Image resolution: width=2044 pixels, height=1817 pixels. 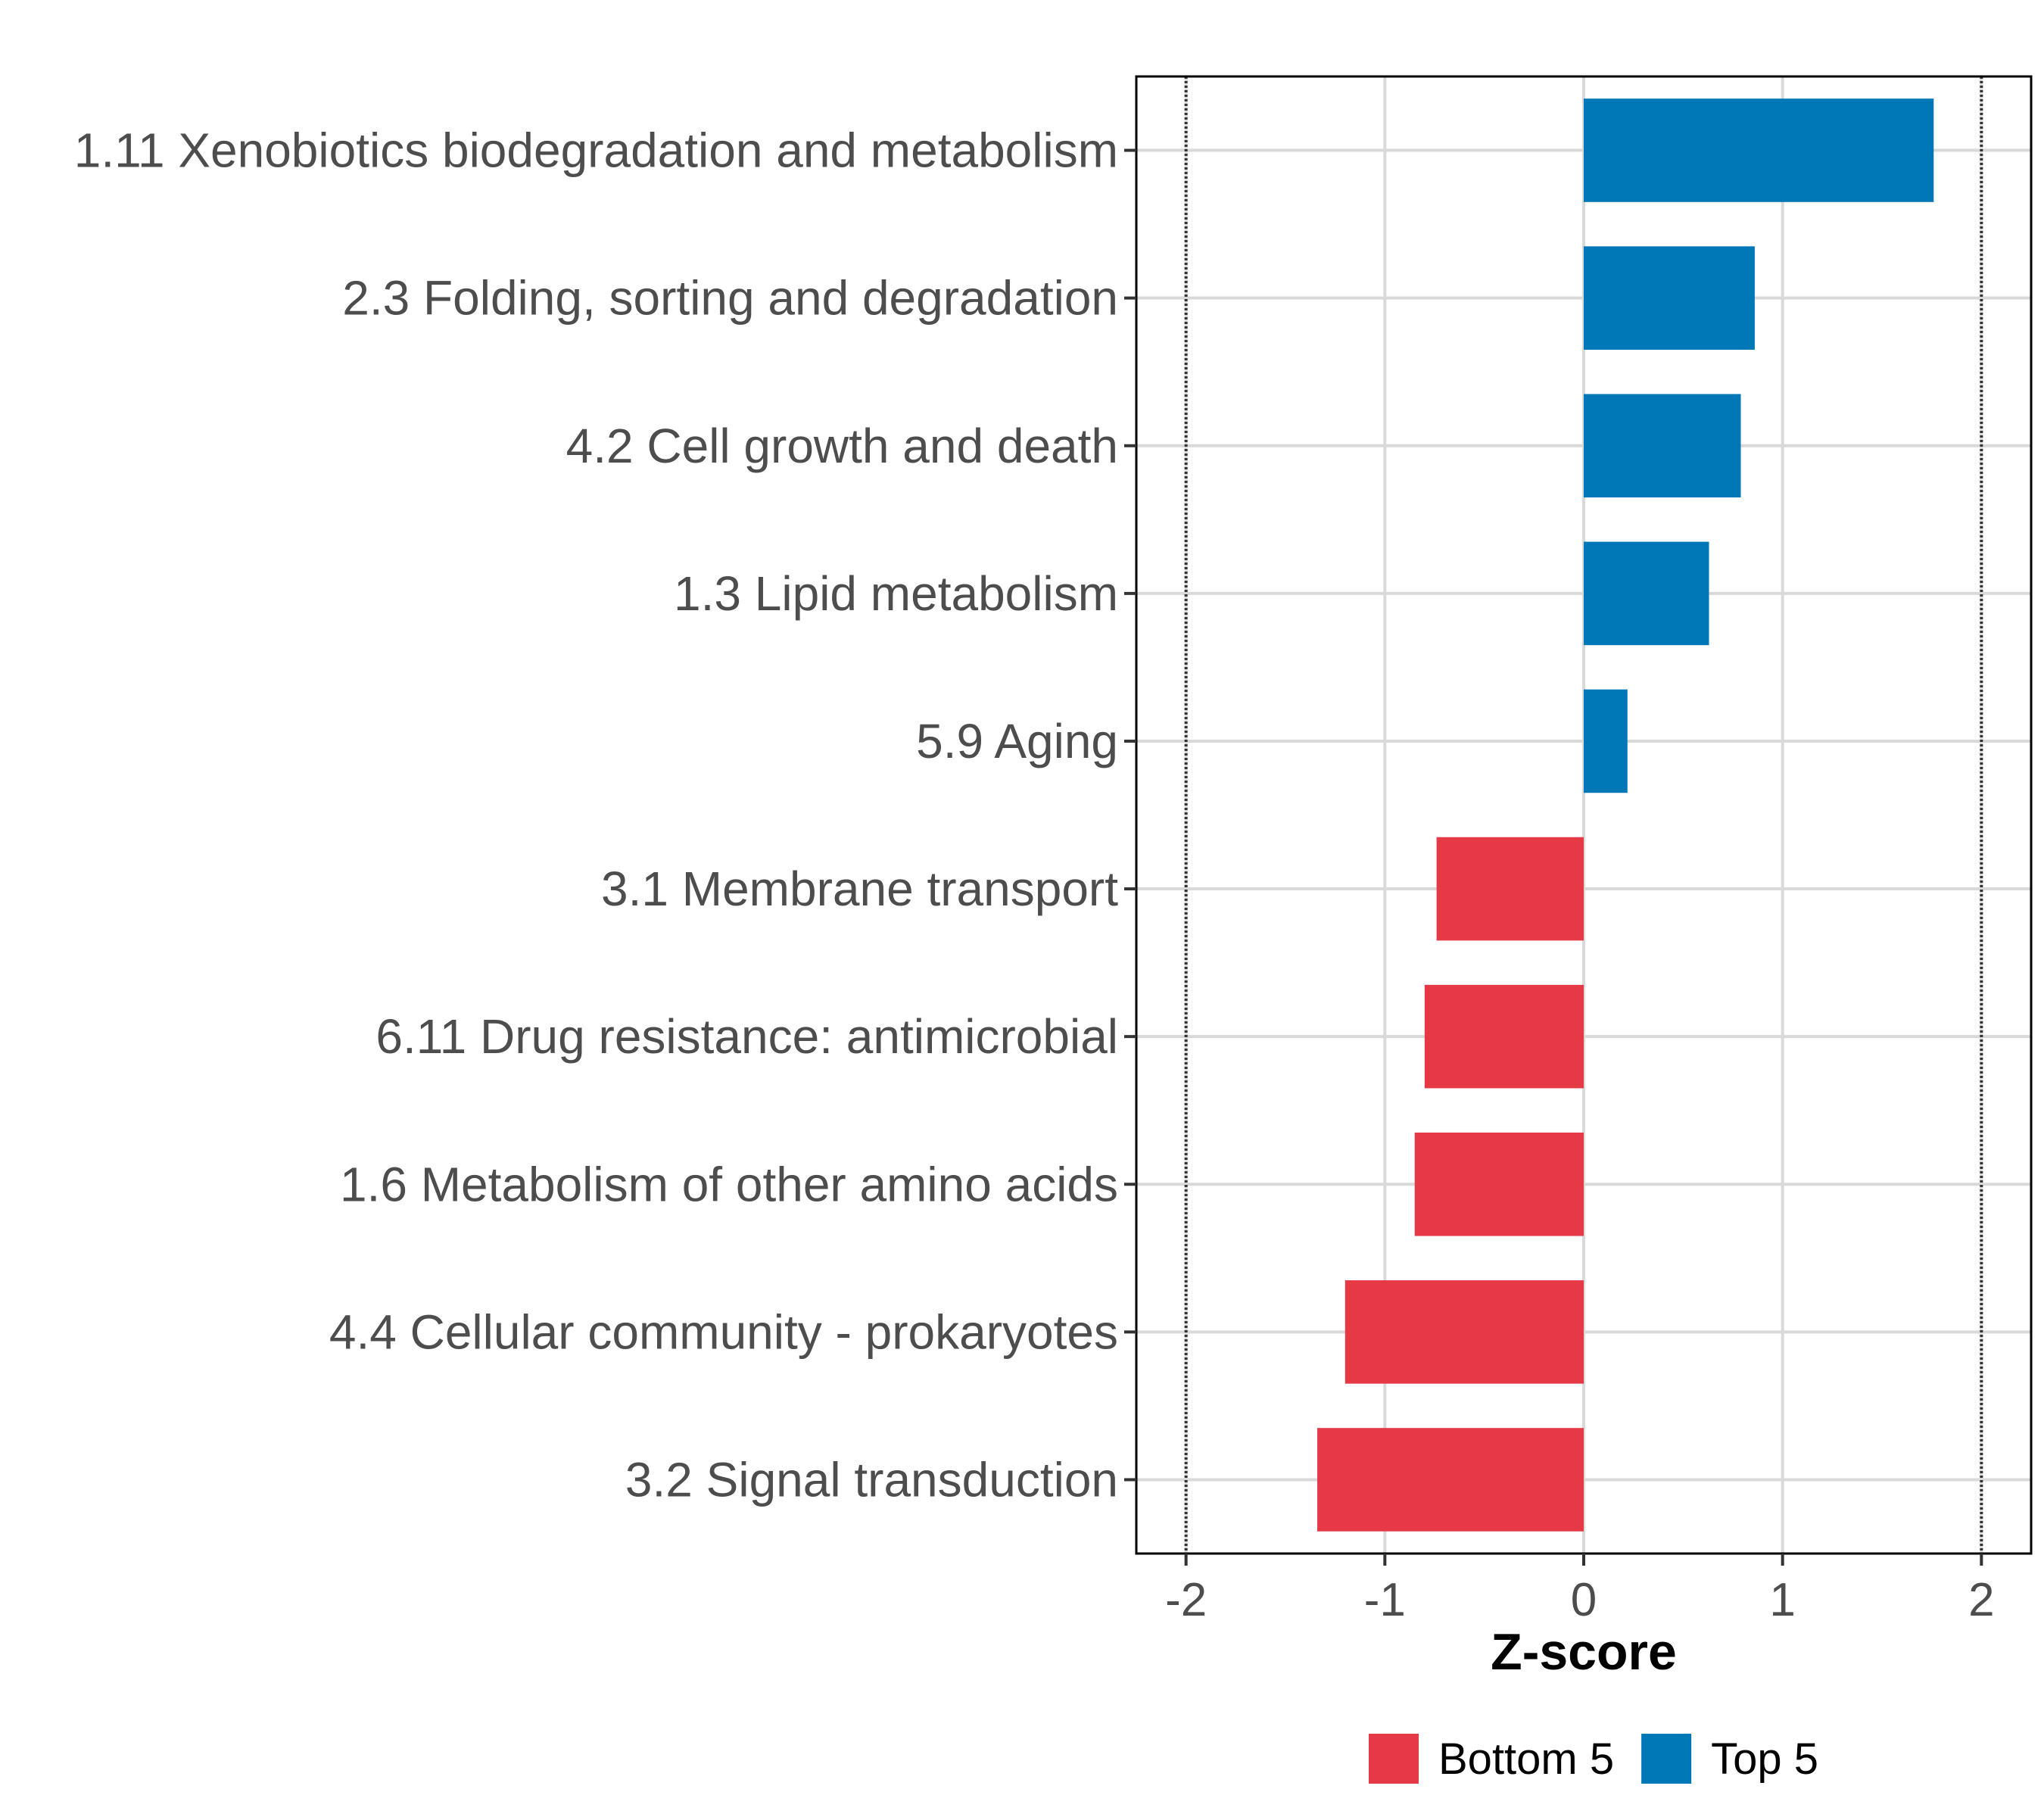 What do you see at coordinates (1584, 1600) in the screenshot?
I see `x-tick-label: 0` at bounding box center [1584, 1600].